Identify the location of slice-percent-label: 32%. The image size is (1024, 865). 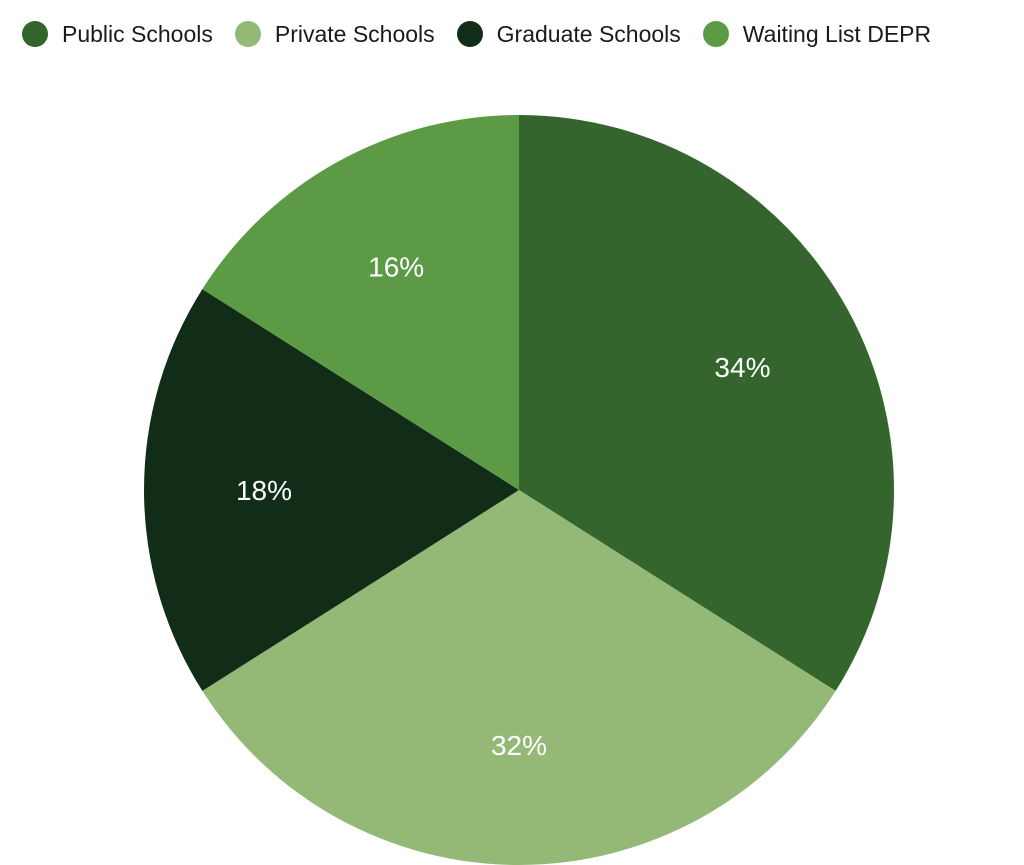
(519, 745).